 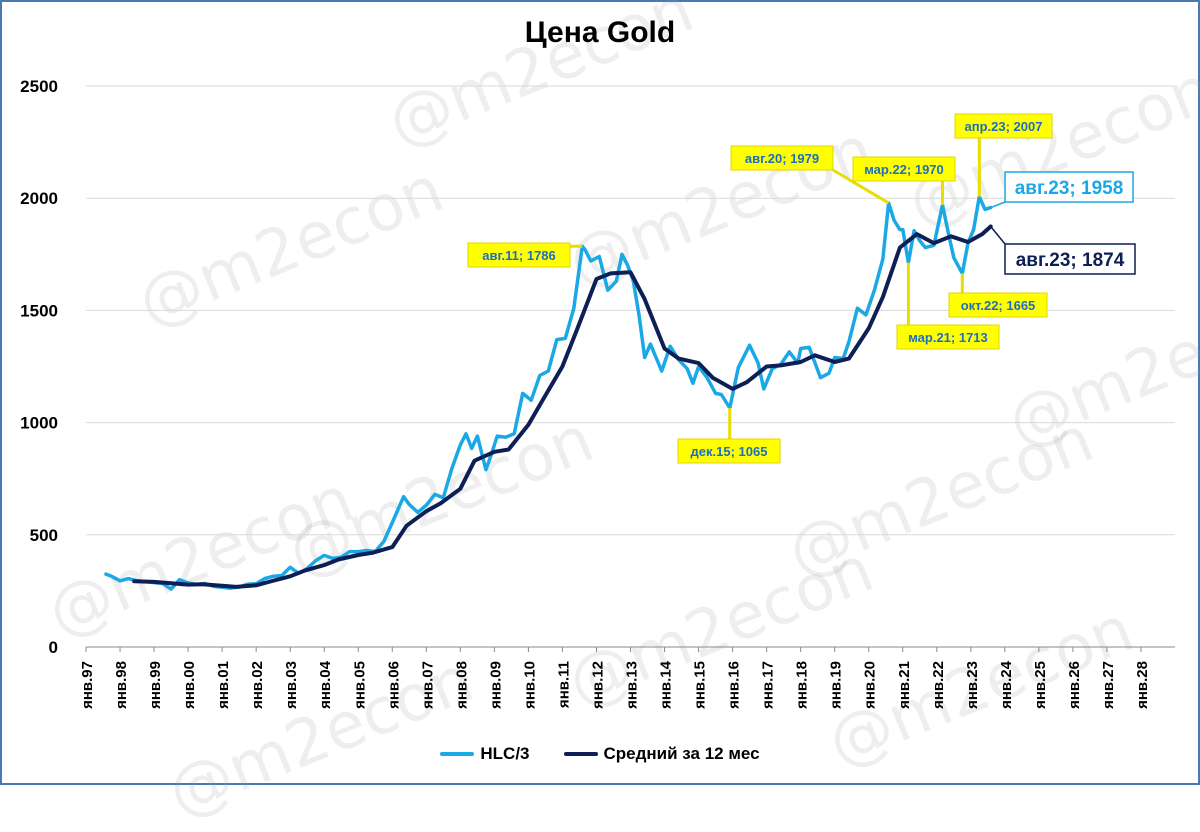 I want to click on x-tick-label: янв.23, so click(x=972, y=685).